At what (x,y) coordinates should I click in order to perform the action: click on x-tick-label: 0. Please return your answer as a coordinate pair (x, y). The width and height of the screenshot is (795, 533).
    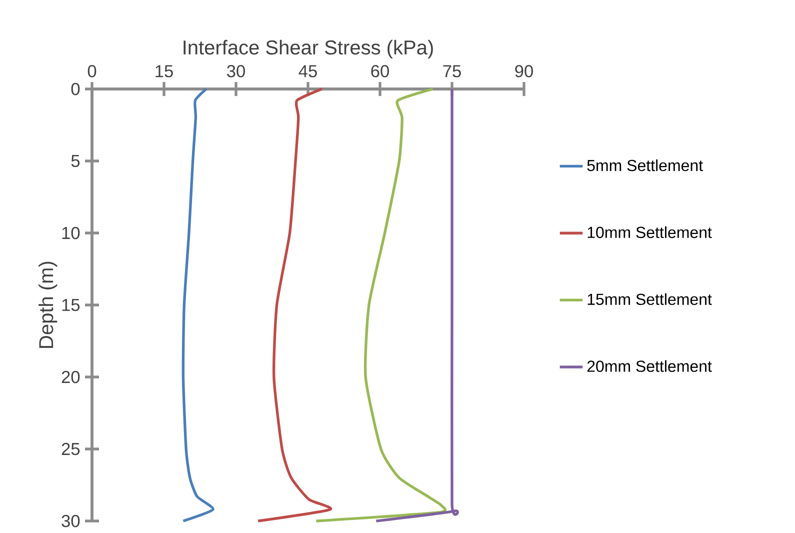
    Looking at the image, I should click on (92, 71).